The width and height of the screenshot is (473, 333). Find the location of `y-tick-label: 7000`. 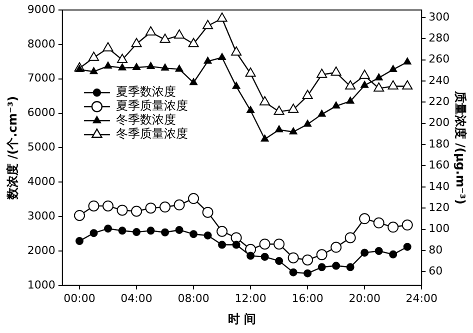

y-tick-label: 7000 is located at coordinates (41, 78).